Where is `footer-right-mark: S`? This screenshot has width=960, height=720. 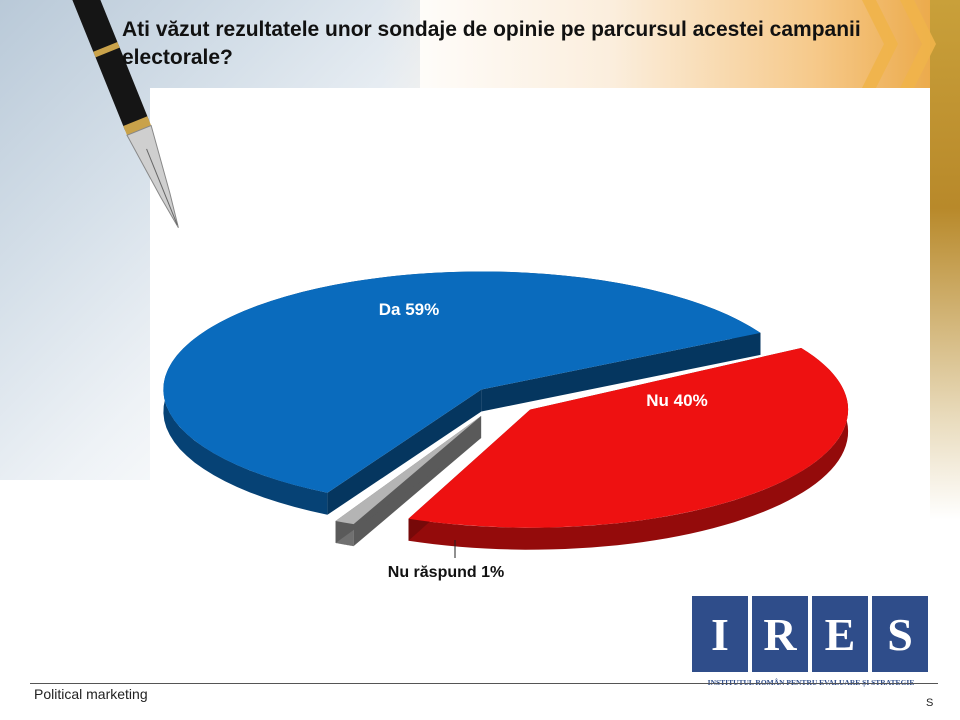
footer-right-mark: S is located at coordinates (930, 703).